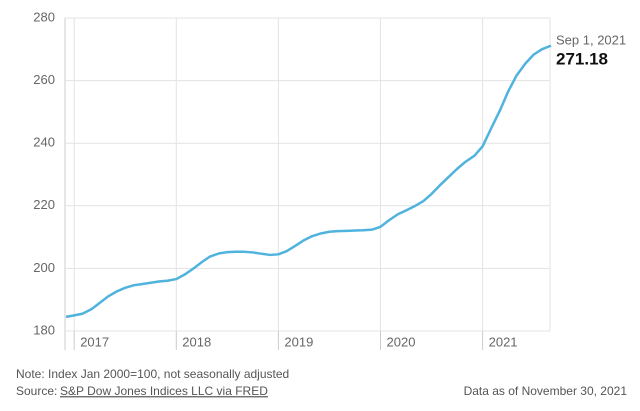 The width and height of the screenshot is (640, 411). Describe the element at coordinates (94, 341) in the screenshot. I see `x-tick-label: 2017` at that location.